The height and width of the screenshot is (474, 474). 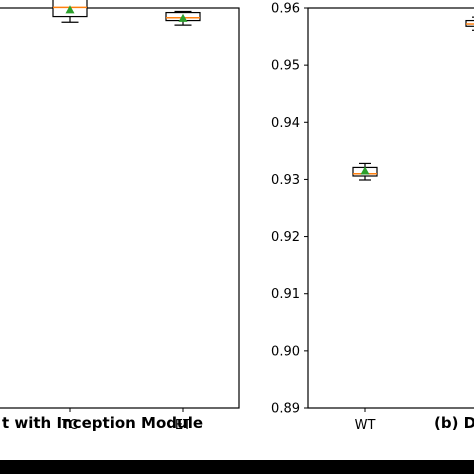 I want to click on box-tc, so click(x=70, y=11).